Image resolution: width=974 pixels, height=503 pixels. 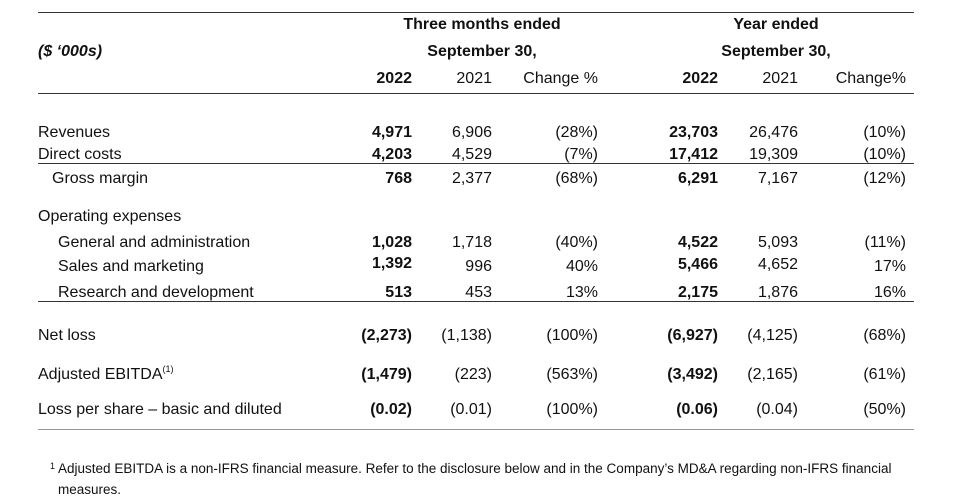 I want to click on year-ended-subtitle: September 30,, so click(x=776, y=51).